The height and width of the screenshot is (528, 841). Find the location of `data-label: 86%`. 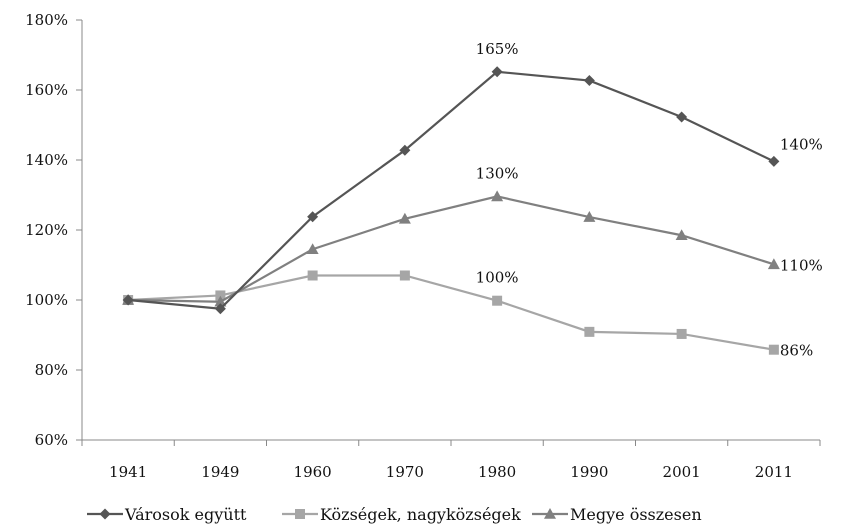

data-label: 86% is located at coordinates (796, 351).